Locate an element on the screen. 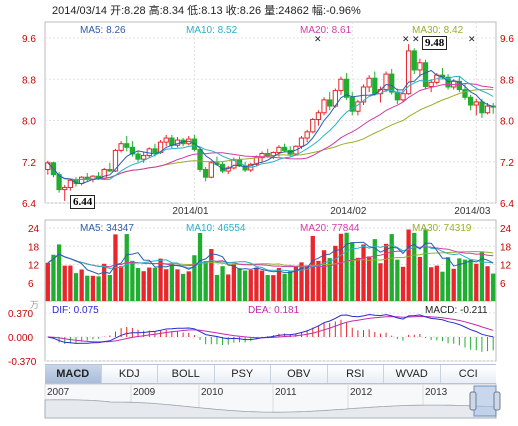  price-ma20-label: MA20: 8.61 is located at coordinates (326, 30).